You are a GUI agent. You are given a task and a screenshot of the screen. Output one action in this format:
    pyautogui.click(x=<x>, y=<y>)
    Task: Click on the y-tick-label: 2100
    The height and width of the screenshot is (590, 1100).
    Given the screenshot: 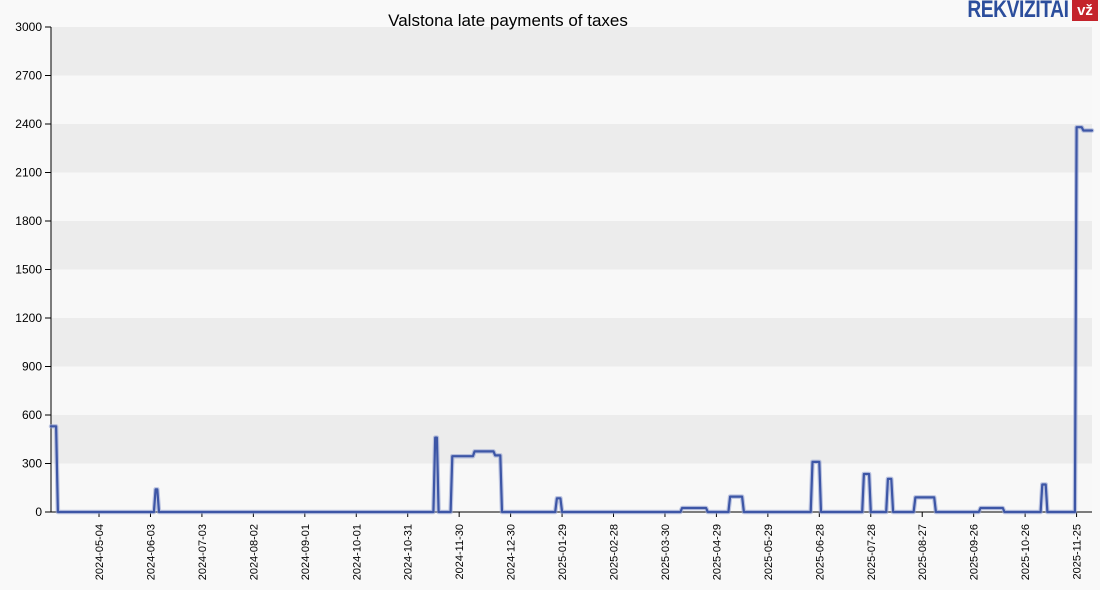 What is the action you would take?
    pyautogui.click(x=28, y=173)
    